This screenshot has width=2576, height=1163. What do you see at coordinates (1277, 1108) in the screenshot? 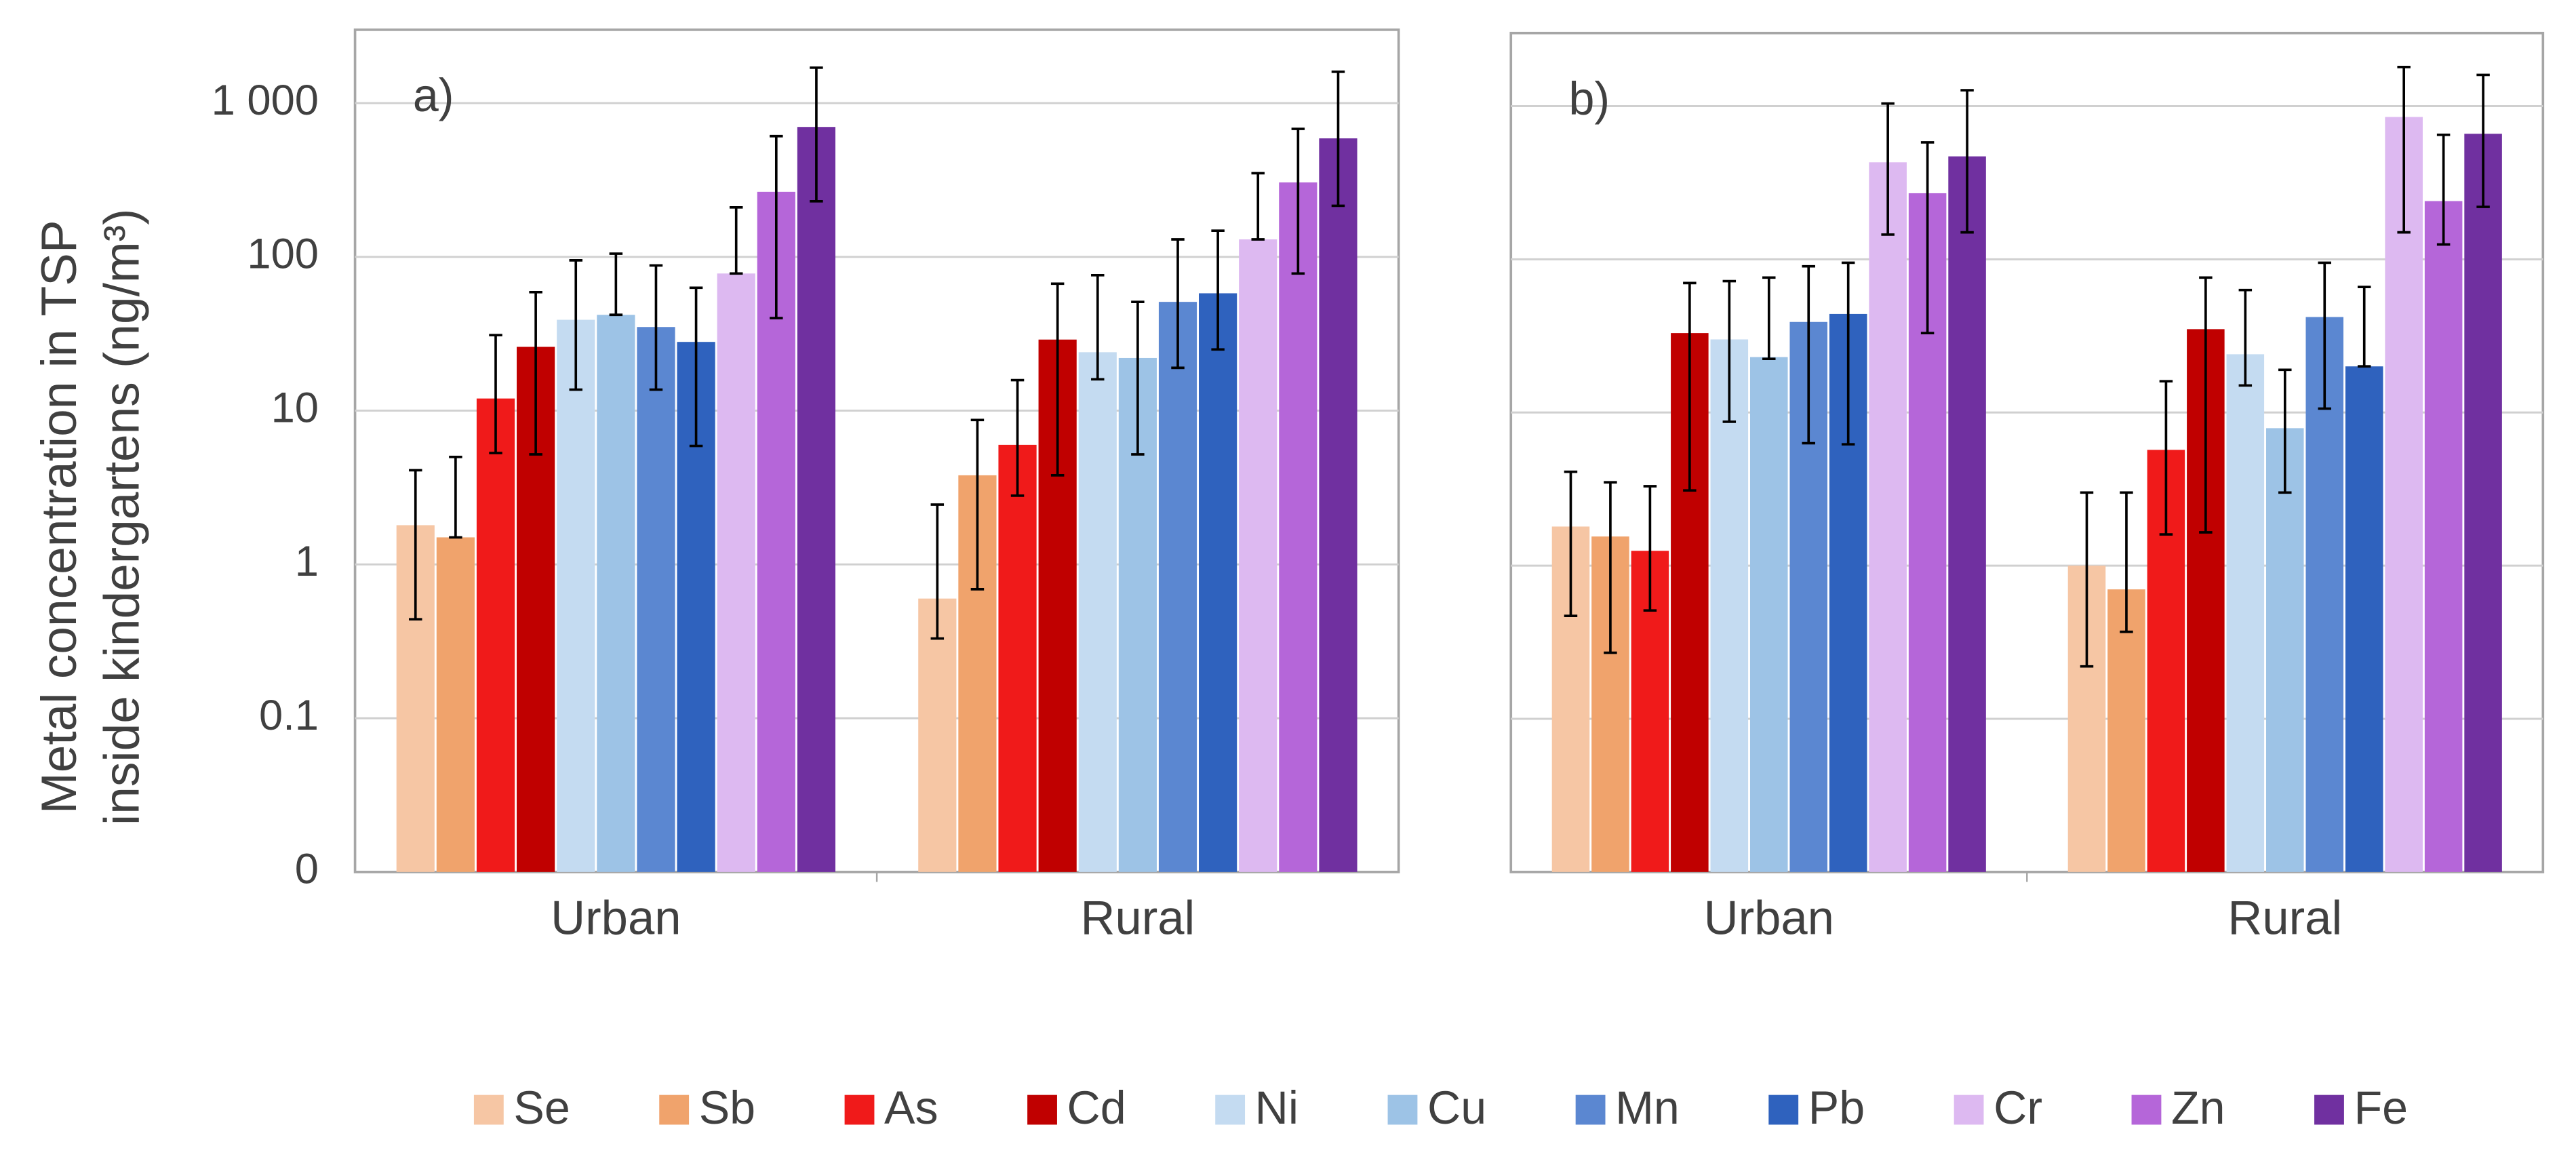
I see `legend-label: Ni` at bounding box center [1277, 1108].